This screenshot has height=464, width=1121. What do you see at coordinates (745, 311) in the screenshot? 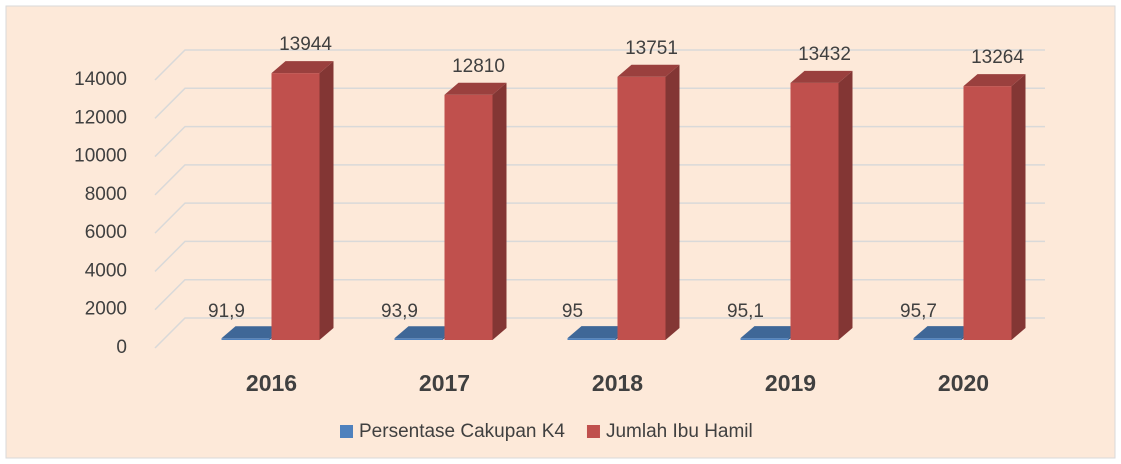
I see `data-label: 95,1` at bounding box center [745, 311].